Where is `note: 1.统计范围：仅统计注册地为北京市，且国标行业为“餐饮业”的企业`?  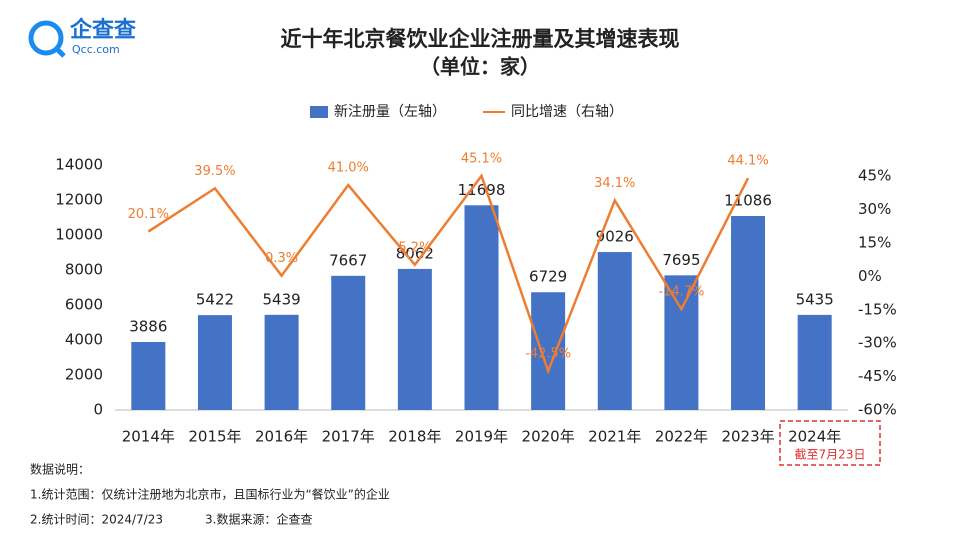
note: 1.统计范围：仅统计注册地为北京市，且国标行业为“餐饮业”的企业 is located at coordinates (210, 494).